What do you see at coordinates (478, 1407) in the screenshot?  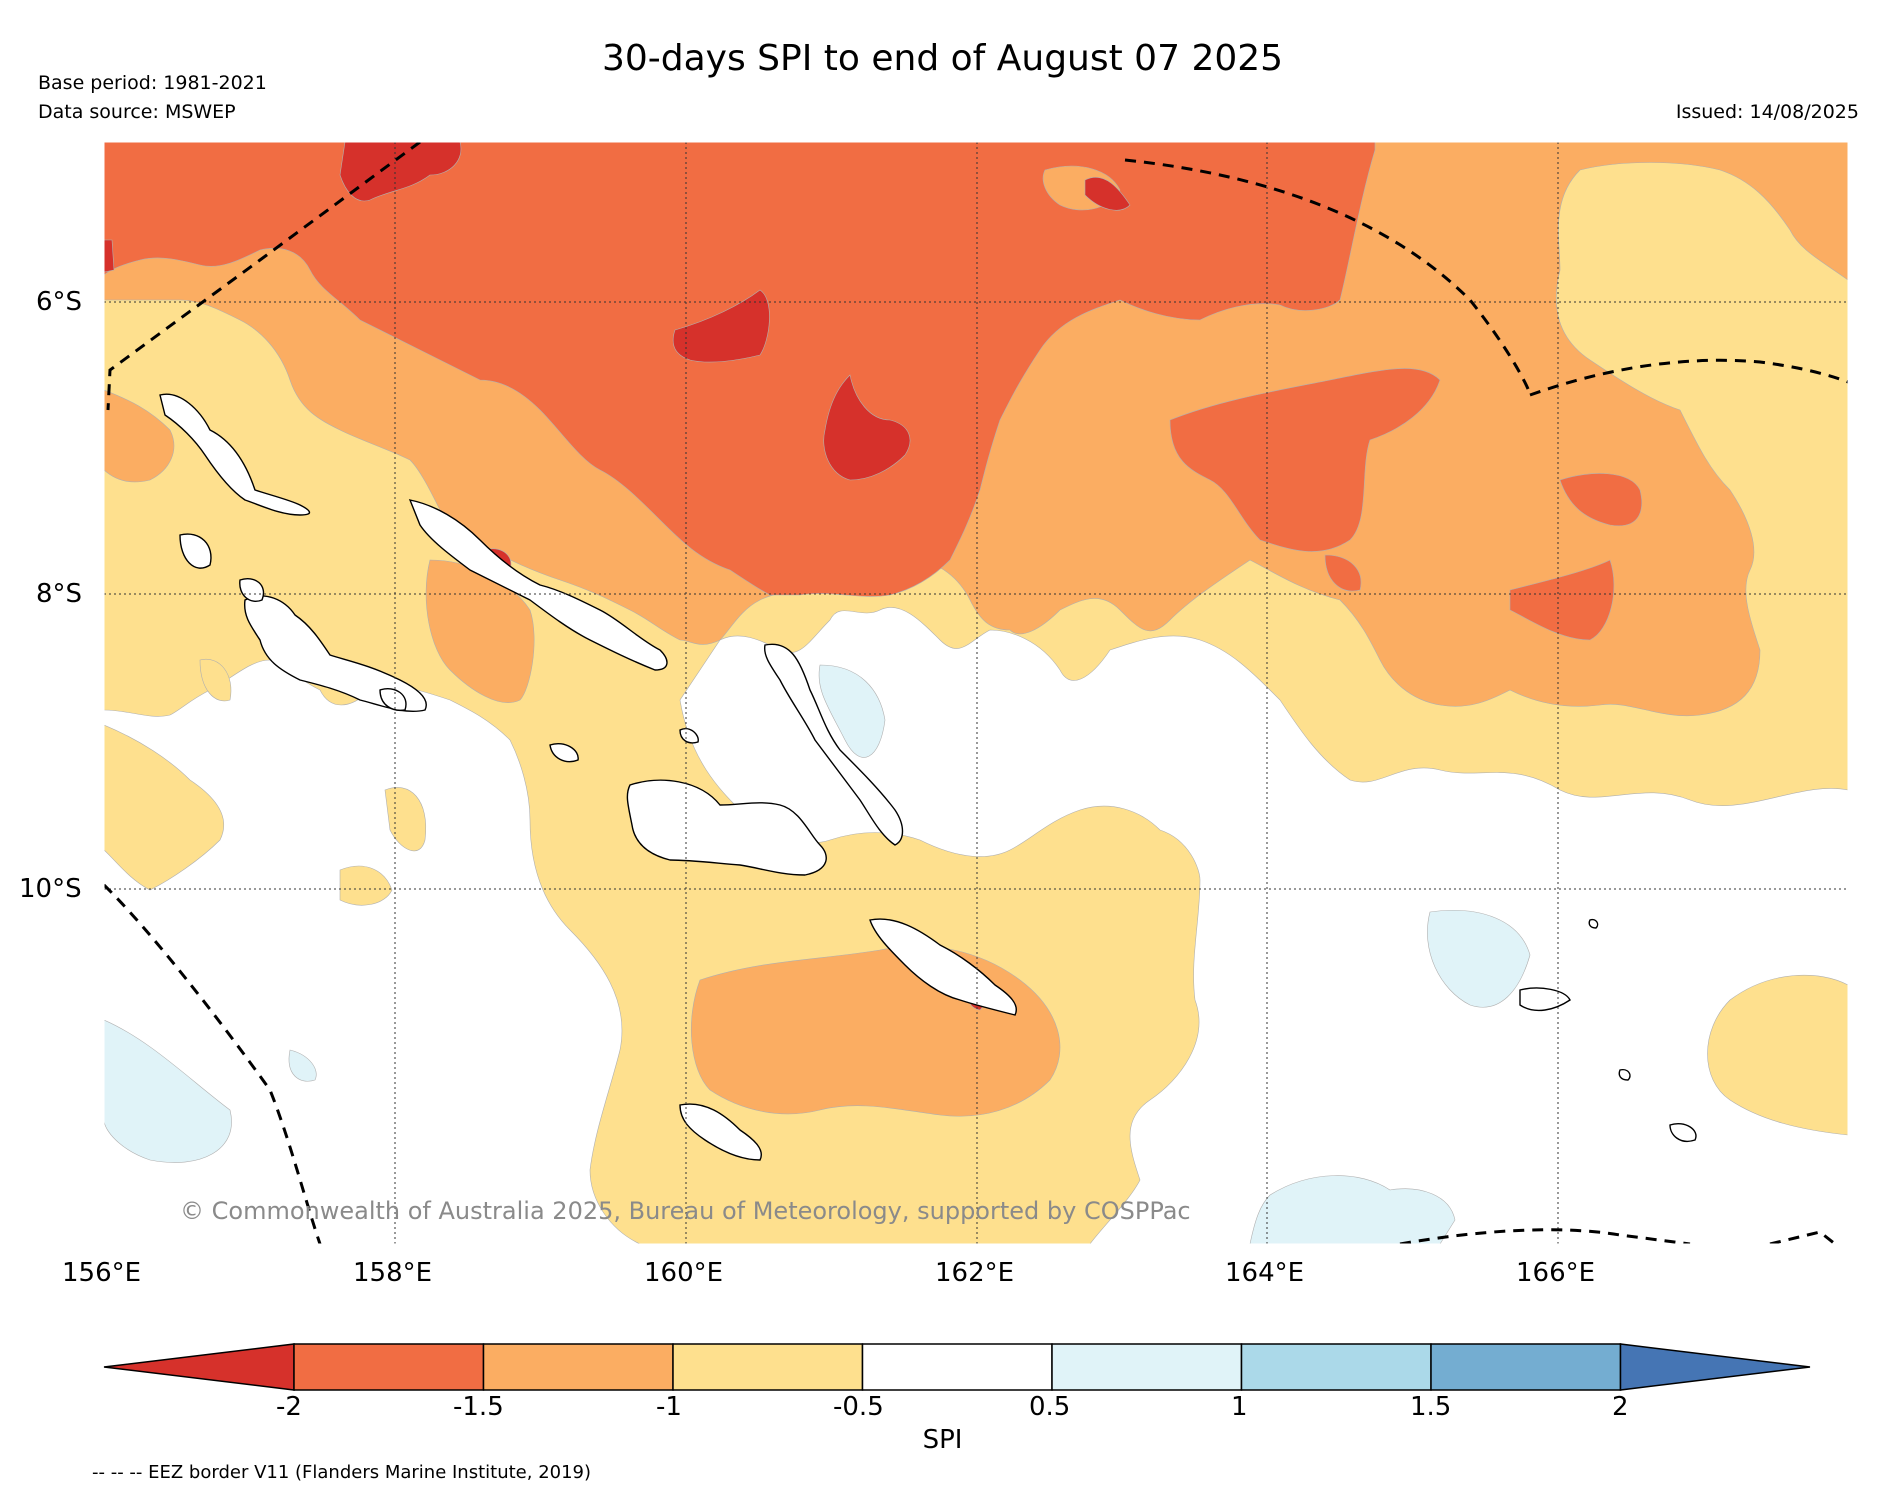 I see `colorbar-tick: -1.5` at bounding box center [478, 1407].